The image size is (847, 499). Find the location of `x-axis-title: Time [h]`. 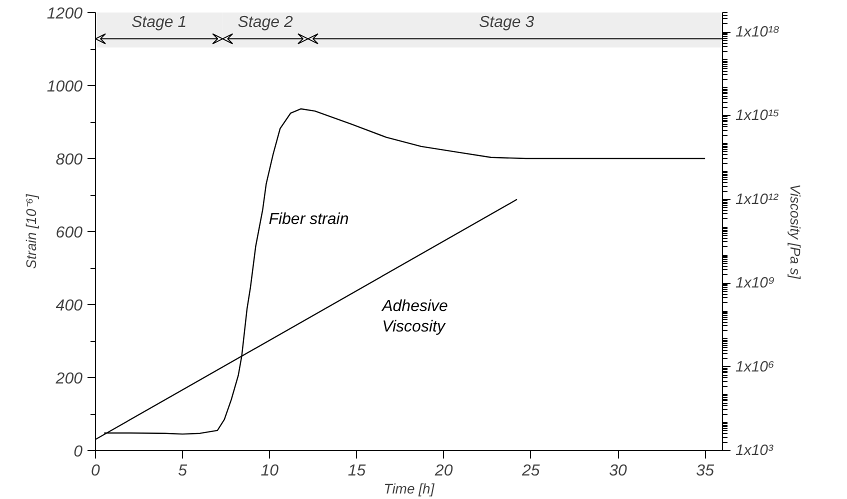

x-axis-title: Time [h] is located at coordinates (410, 488).